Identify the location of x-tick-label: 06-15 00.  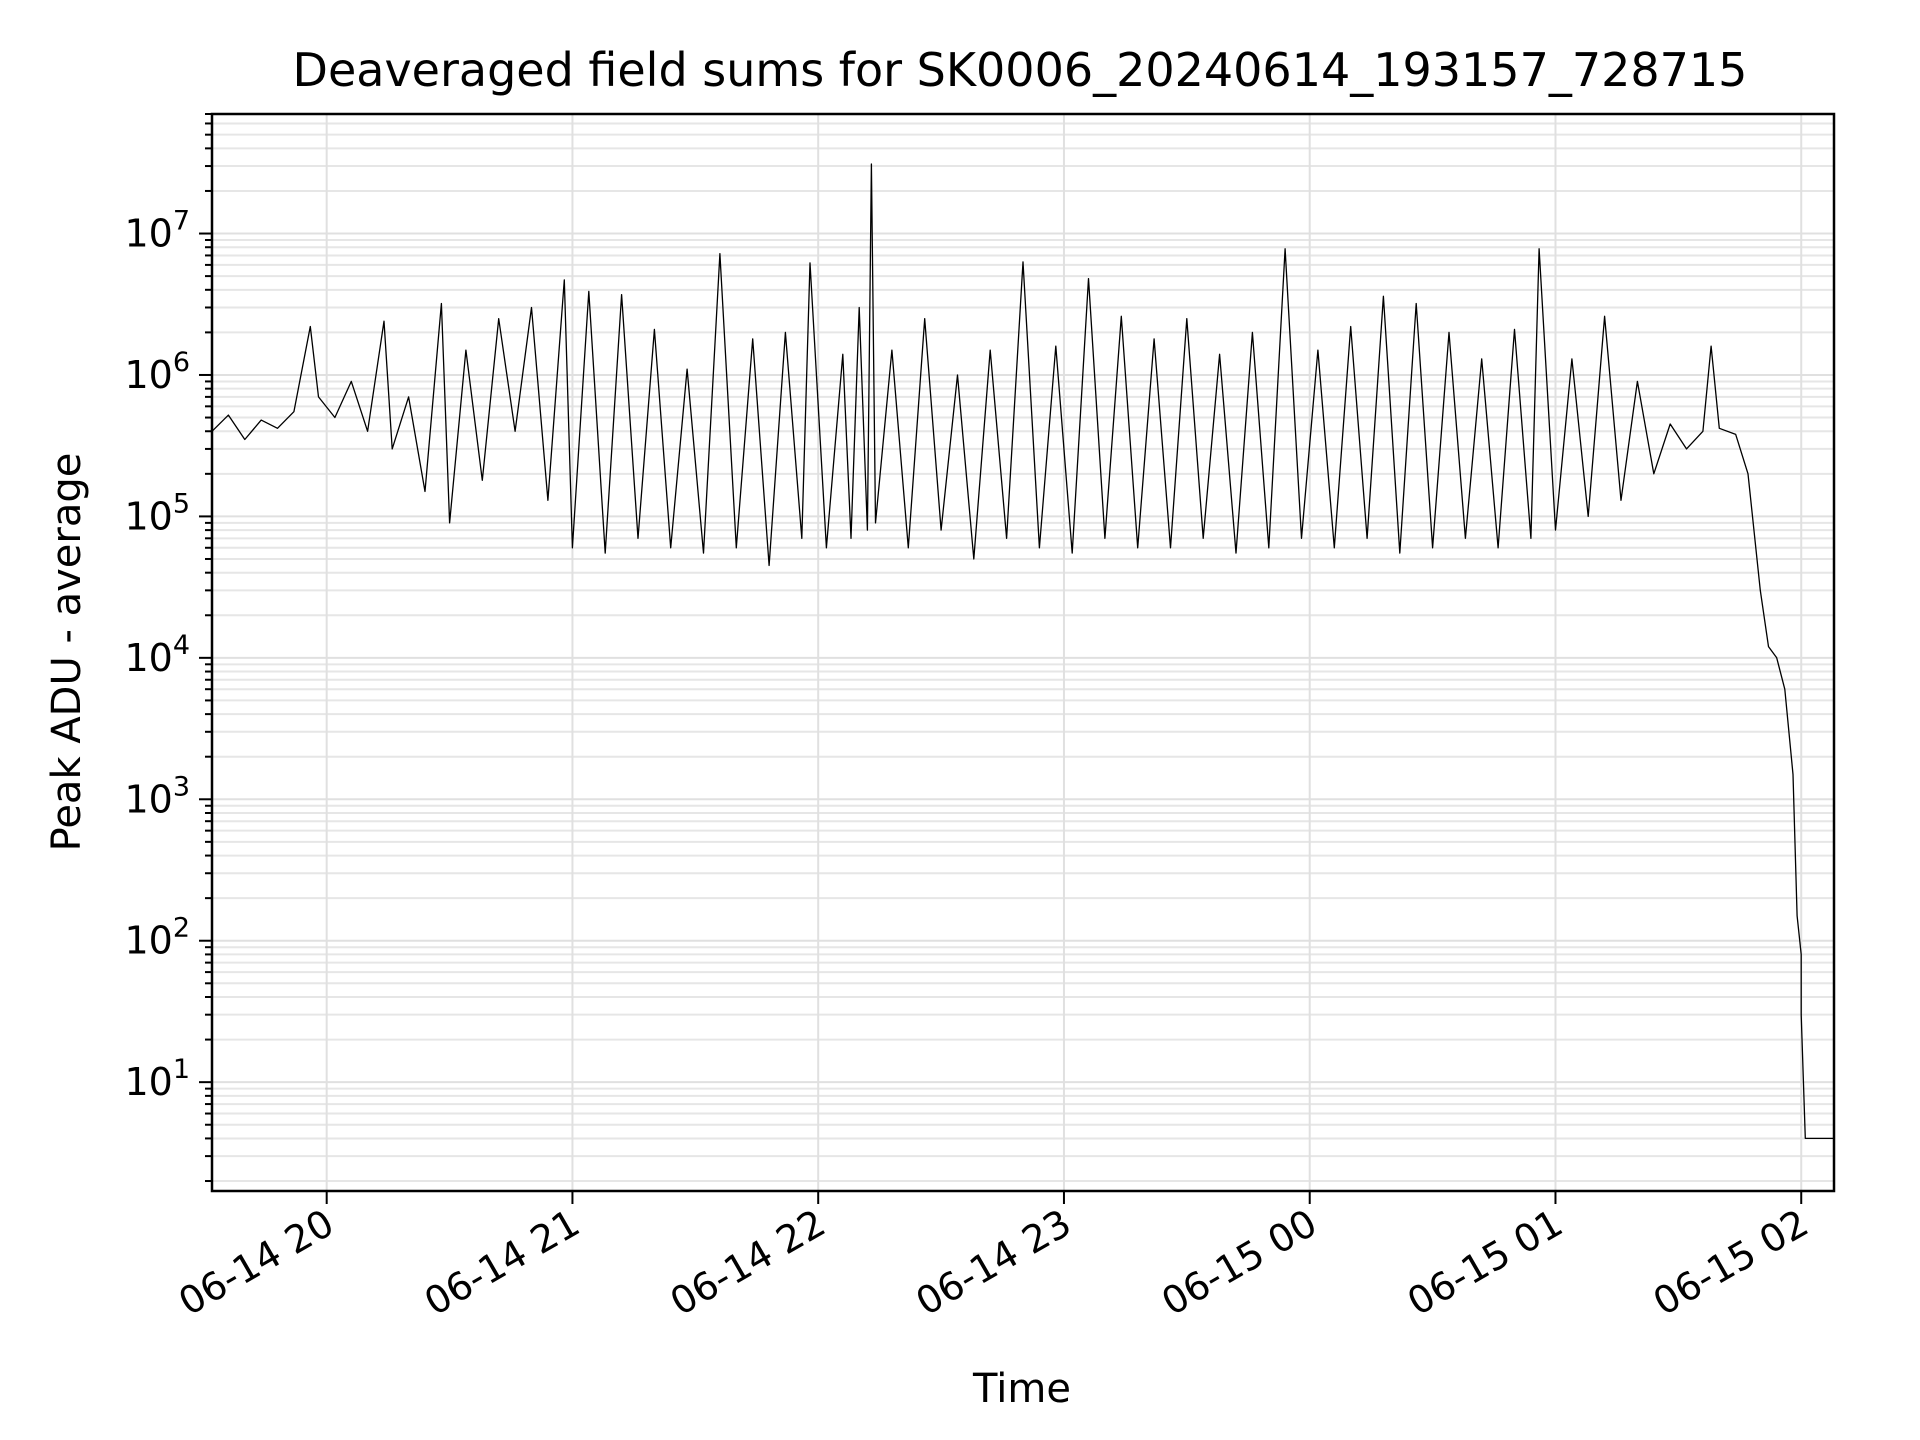
(1239, 1263).